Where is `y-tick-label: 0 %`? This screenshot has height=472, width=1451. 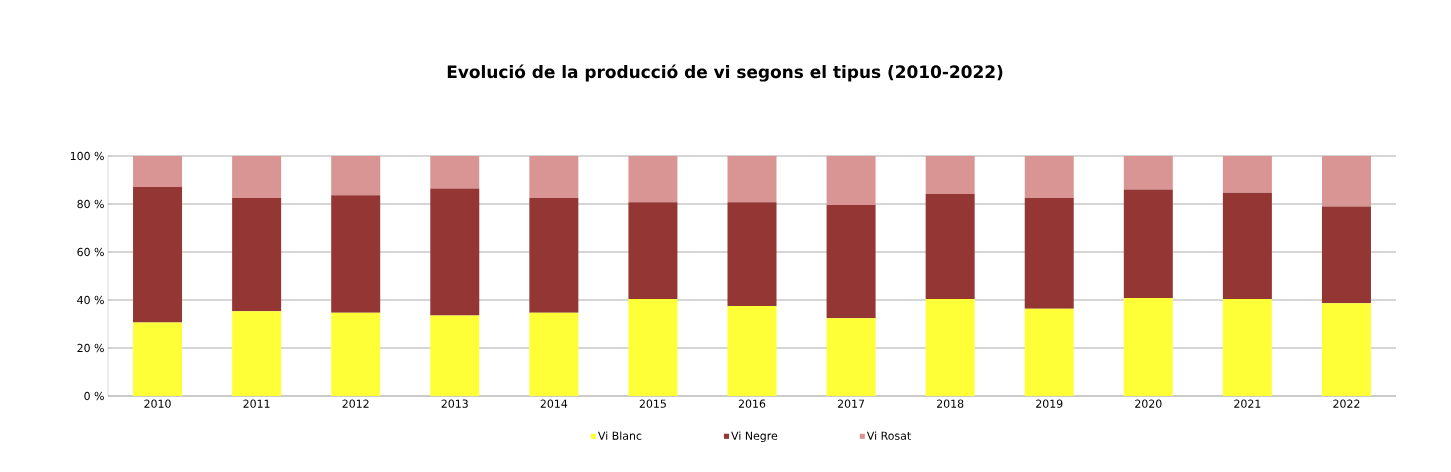
y-tick-label: 0 % is located at coordinates (94, 396).